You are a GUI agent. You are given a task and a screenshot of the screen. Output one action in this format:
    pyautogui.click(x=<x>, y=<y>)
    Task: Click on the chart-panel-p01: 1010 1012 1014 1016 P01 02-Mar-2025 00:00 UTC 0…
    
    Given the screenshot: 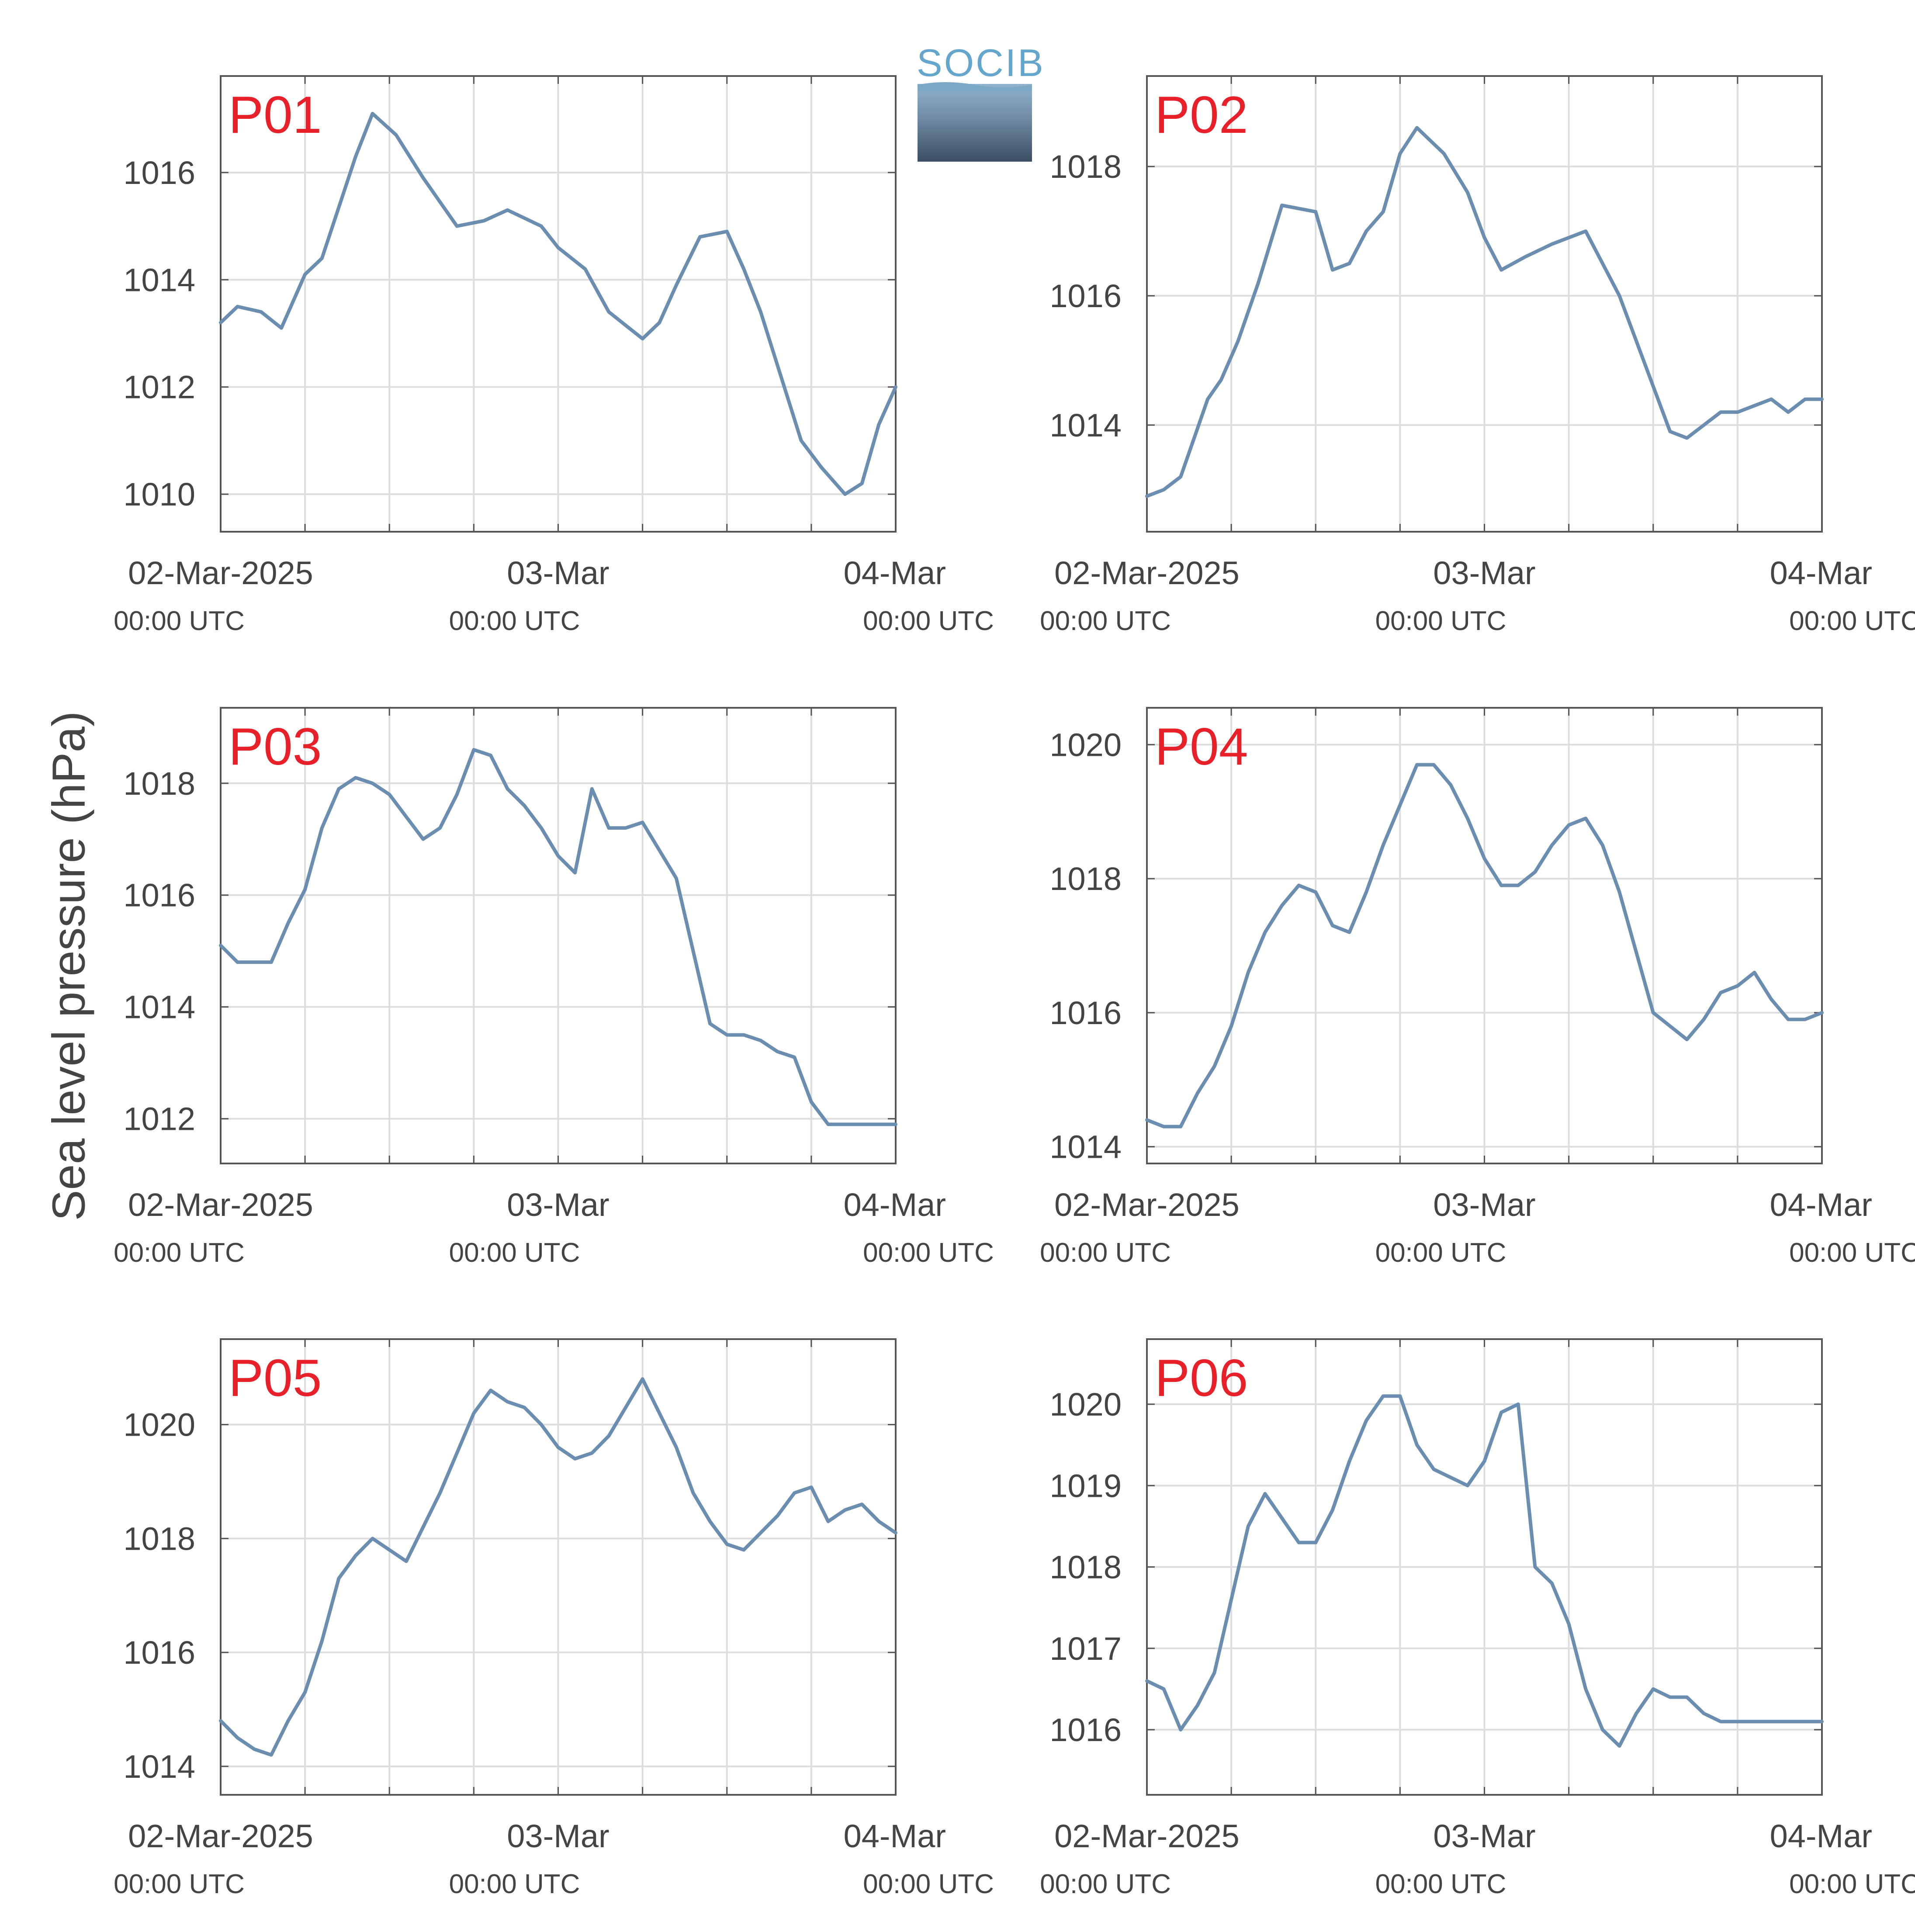 What is the action you would take?
    pyautogui.click(x=554, y=355)
    